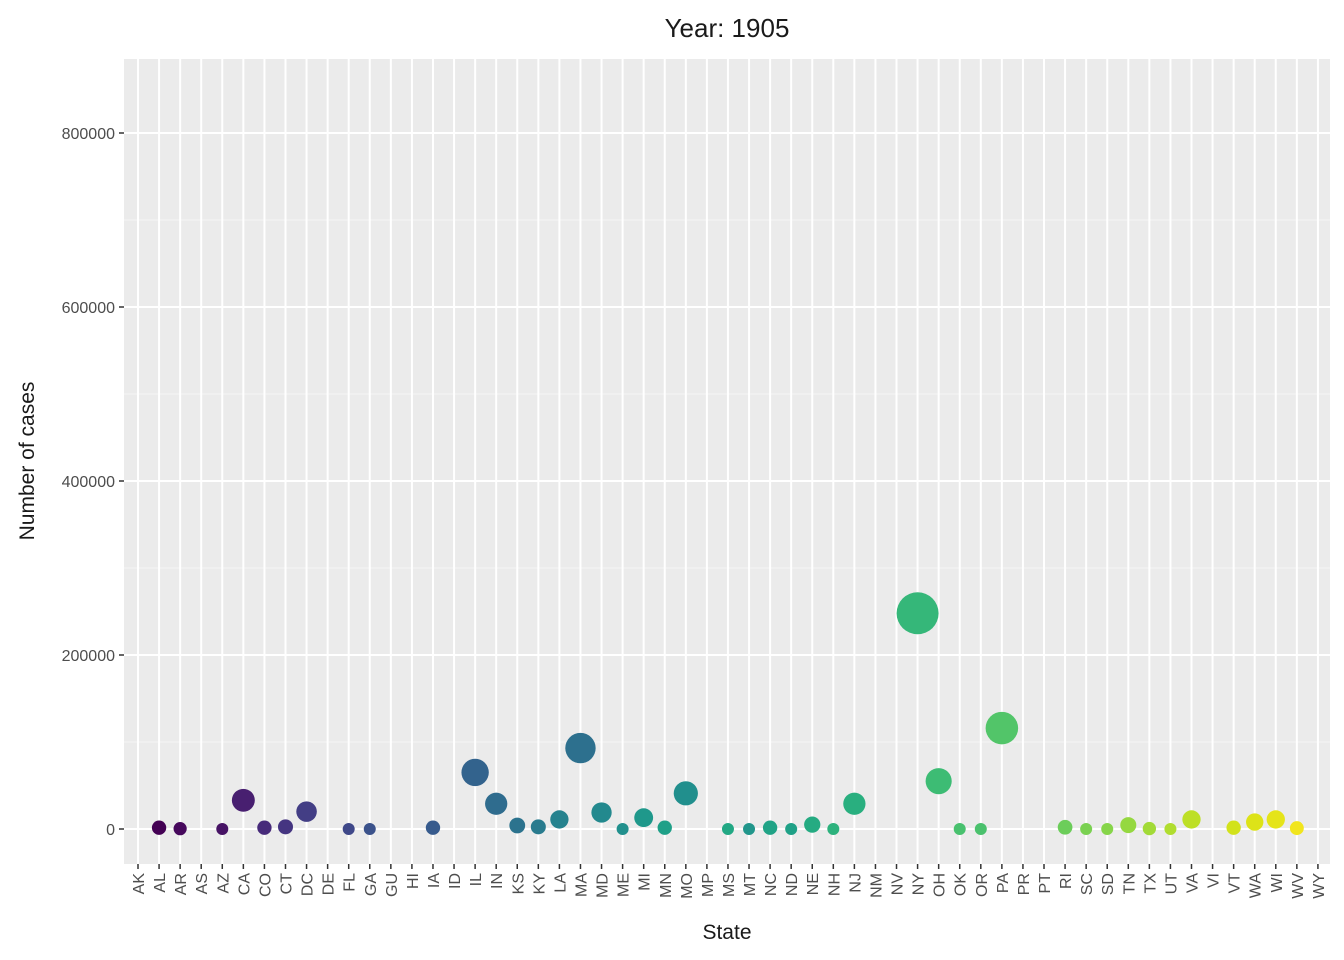 The height and width of the screenshot is (960, 1344). What do you see at coordinates (1024, 884) in the screenshot?
I see `x-tick-label-pr: PR` at bounding box center [1024, 884].